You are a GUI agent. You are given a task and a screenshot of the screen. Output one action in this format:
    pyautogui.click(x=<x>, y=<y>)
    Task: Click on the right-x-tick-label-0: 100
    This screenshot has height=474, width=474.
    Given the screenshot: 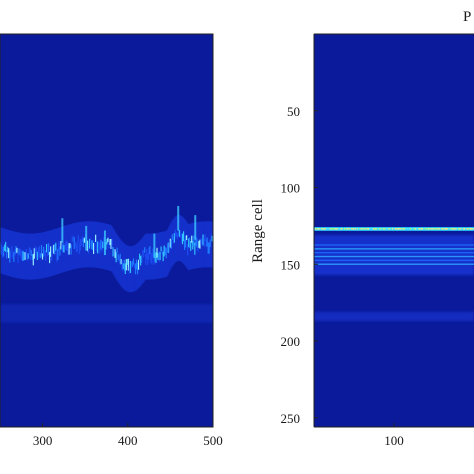 What is the action you would take?
    pyautogui.click(x=394, y=440)
    